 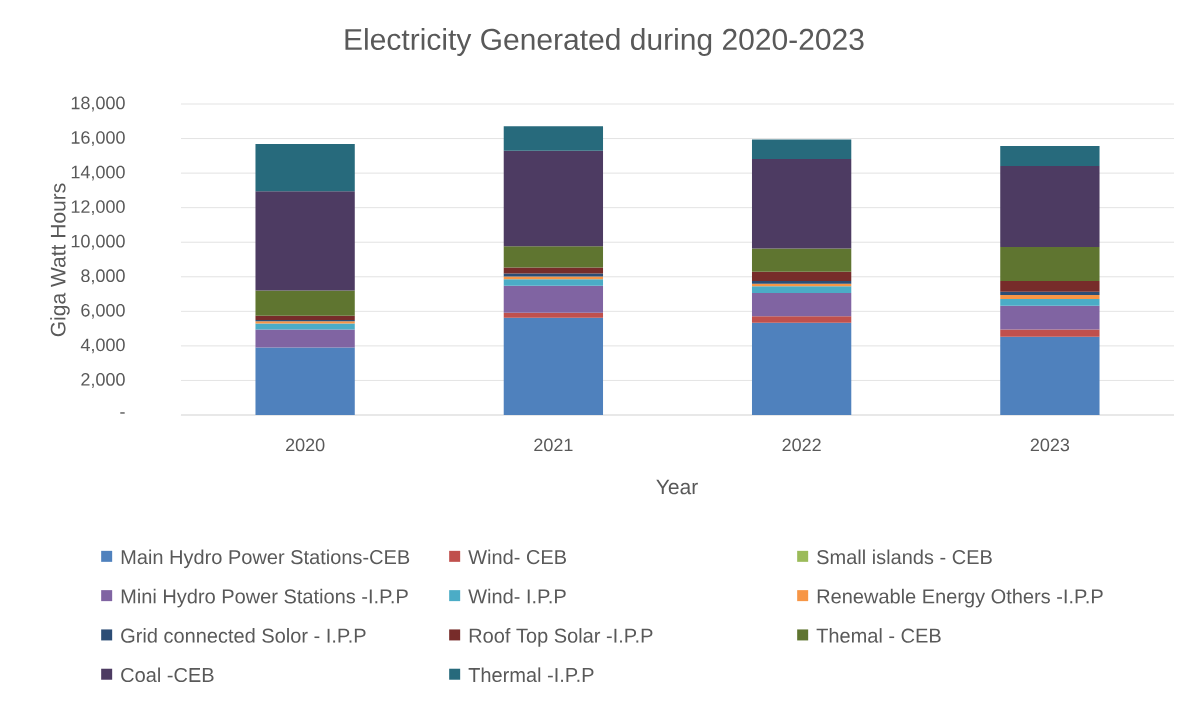 I want to click on legend-label: Renewable Energy Others -I.P.P, so click(x=960, y=598).